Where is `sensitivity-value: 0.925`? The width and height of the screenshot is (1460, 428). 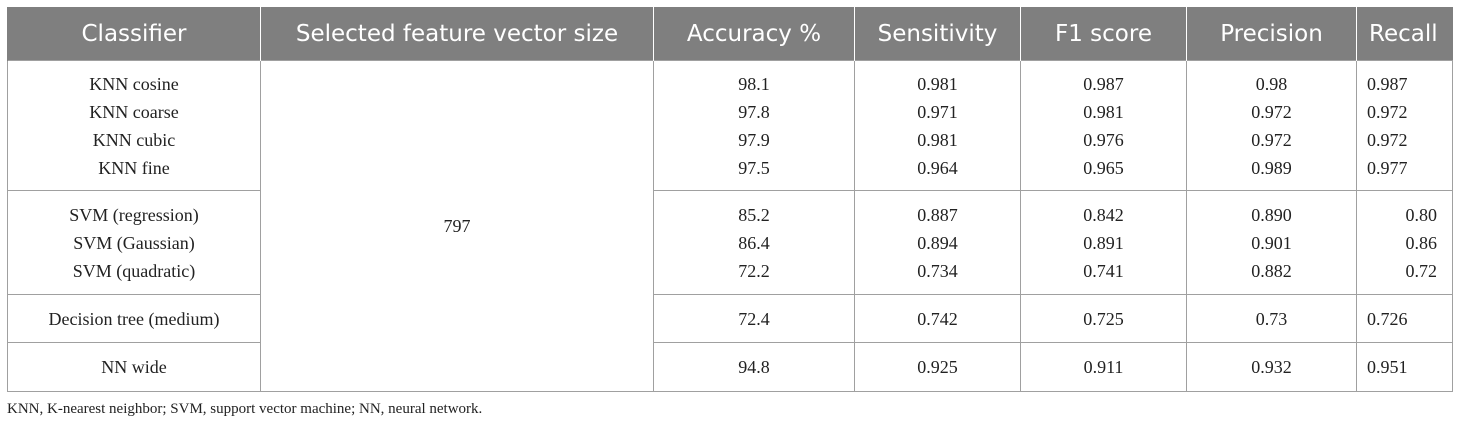
sensitivity-value: 0.925 is located at coordinates (937, 367).